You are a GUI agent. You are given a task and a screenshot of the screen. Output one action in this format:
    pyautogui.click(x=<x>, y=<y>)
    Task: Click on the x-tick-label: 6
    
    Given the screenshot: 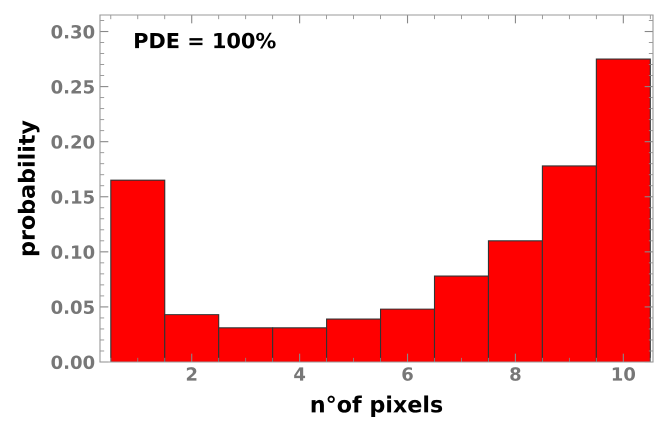 What is the action you would take?
    pyautogui.click(x=407, y=374)
    